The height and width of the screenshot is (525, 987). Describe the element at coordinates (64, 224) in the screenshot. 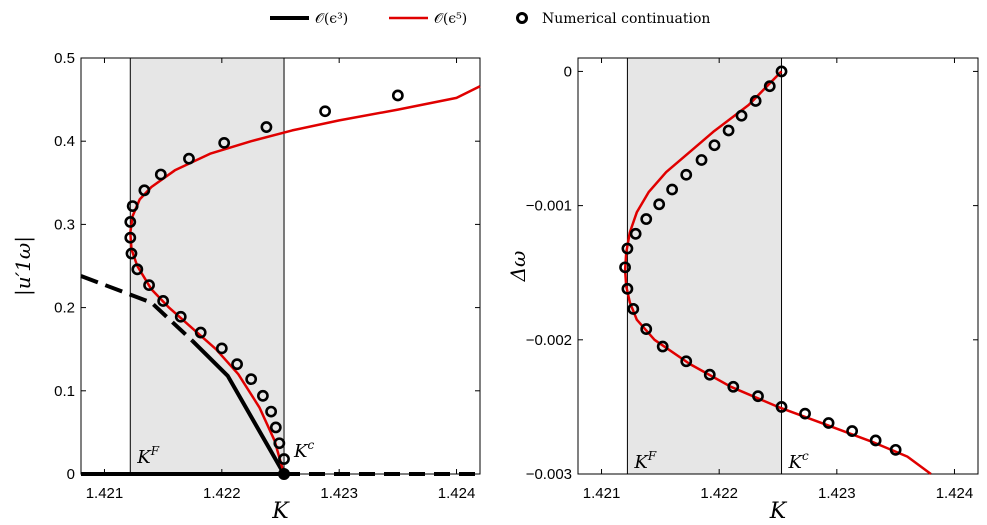

I see `y-tick-label: 0.3` at that location.